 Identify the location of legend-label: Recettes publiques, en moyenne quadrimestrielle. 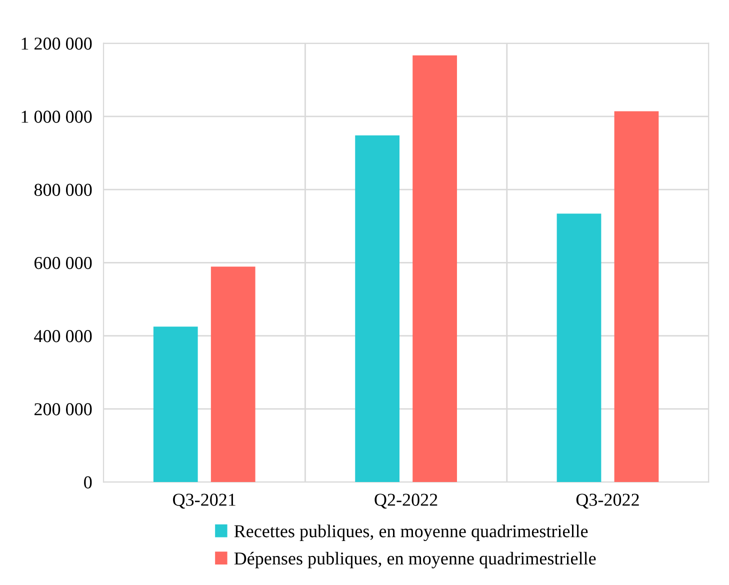
(411, 533).